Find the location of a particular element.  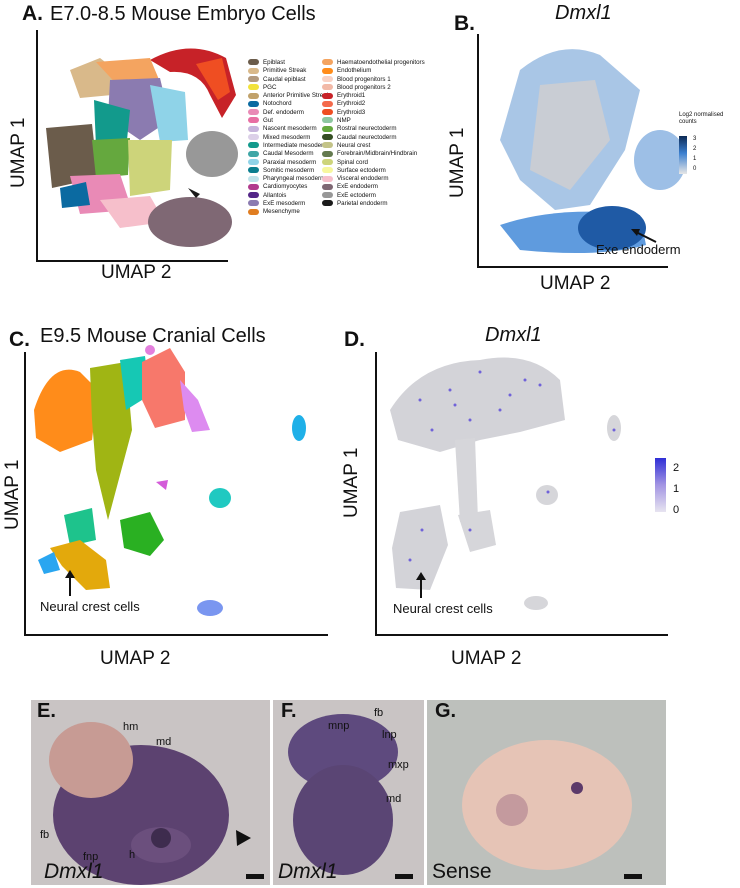

umap-d-neural-crest is located at coordinates (420, 547).